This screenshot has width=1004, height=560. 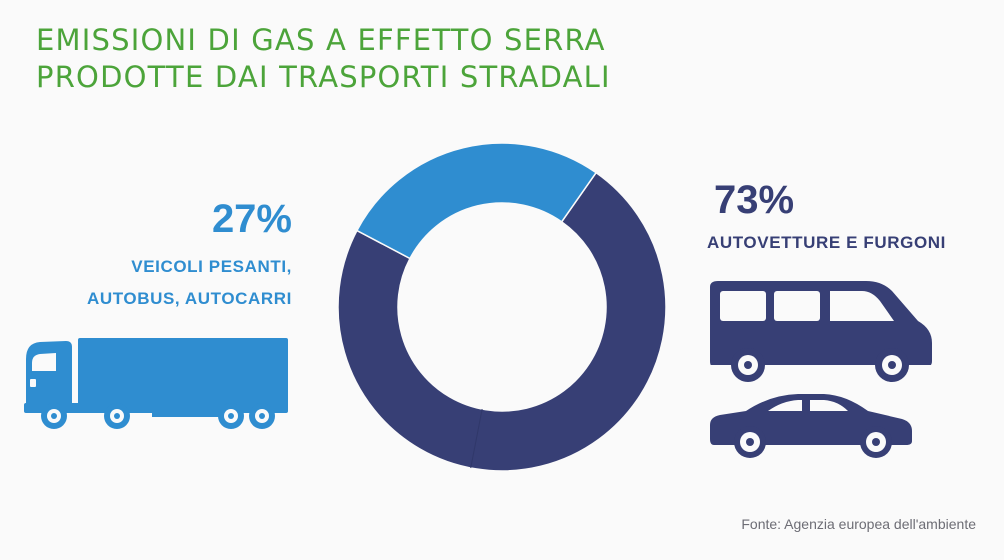 What do you see at coordinates (211, 266) in the screenshot?
I see `heavy-vehicles-label-line-1: VEICOLI PESANTI,` at bounding box center [211, 266].